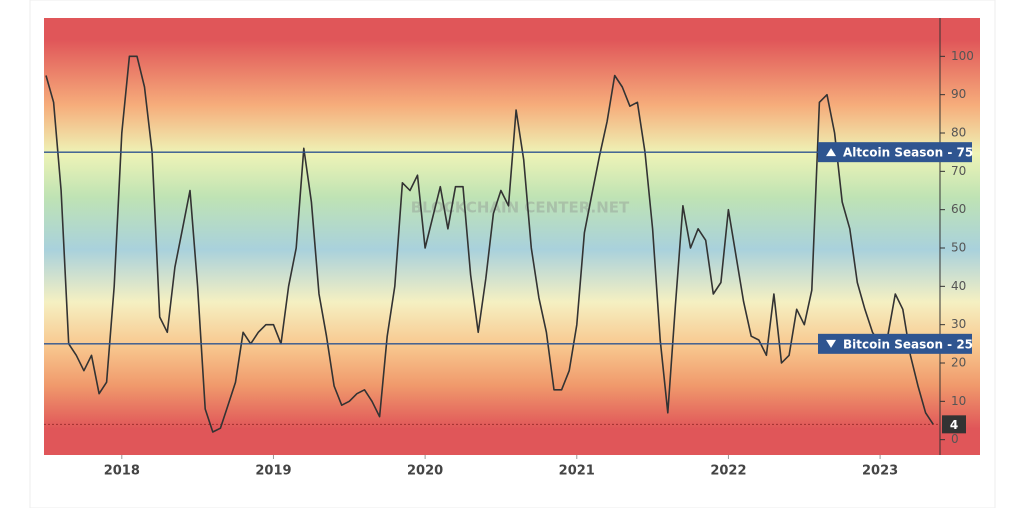  I want to click on x-tick-label: 2018, so click(122, 471).